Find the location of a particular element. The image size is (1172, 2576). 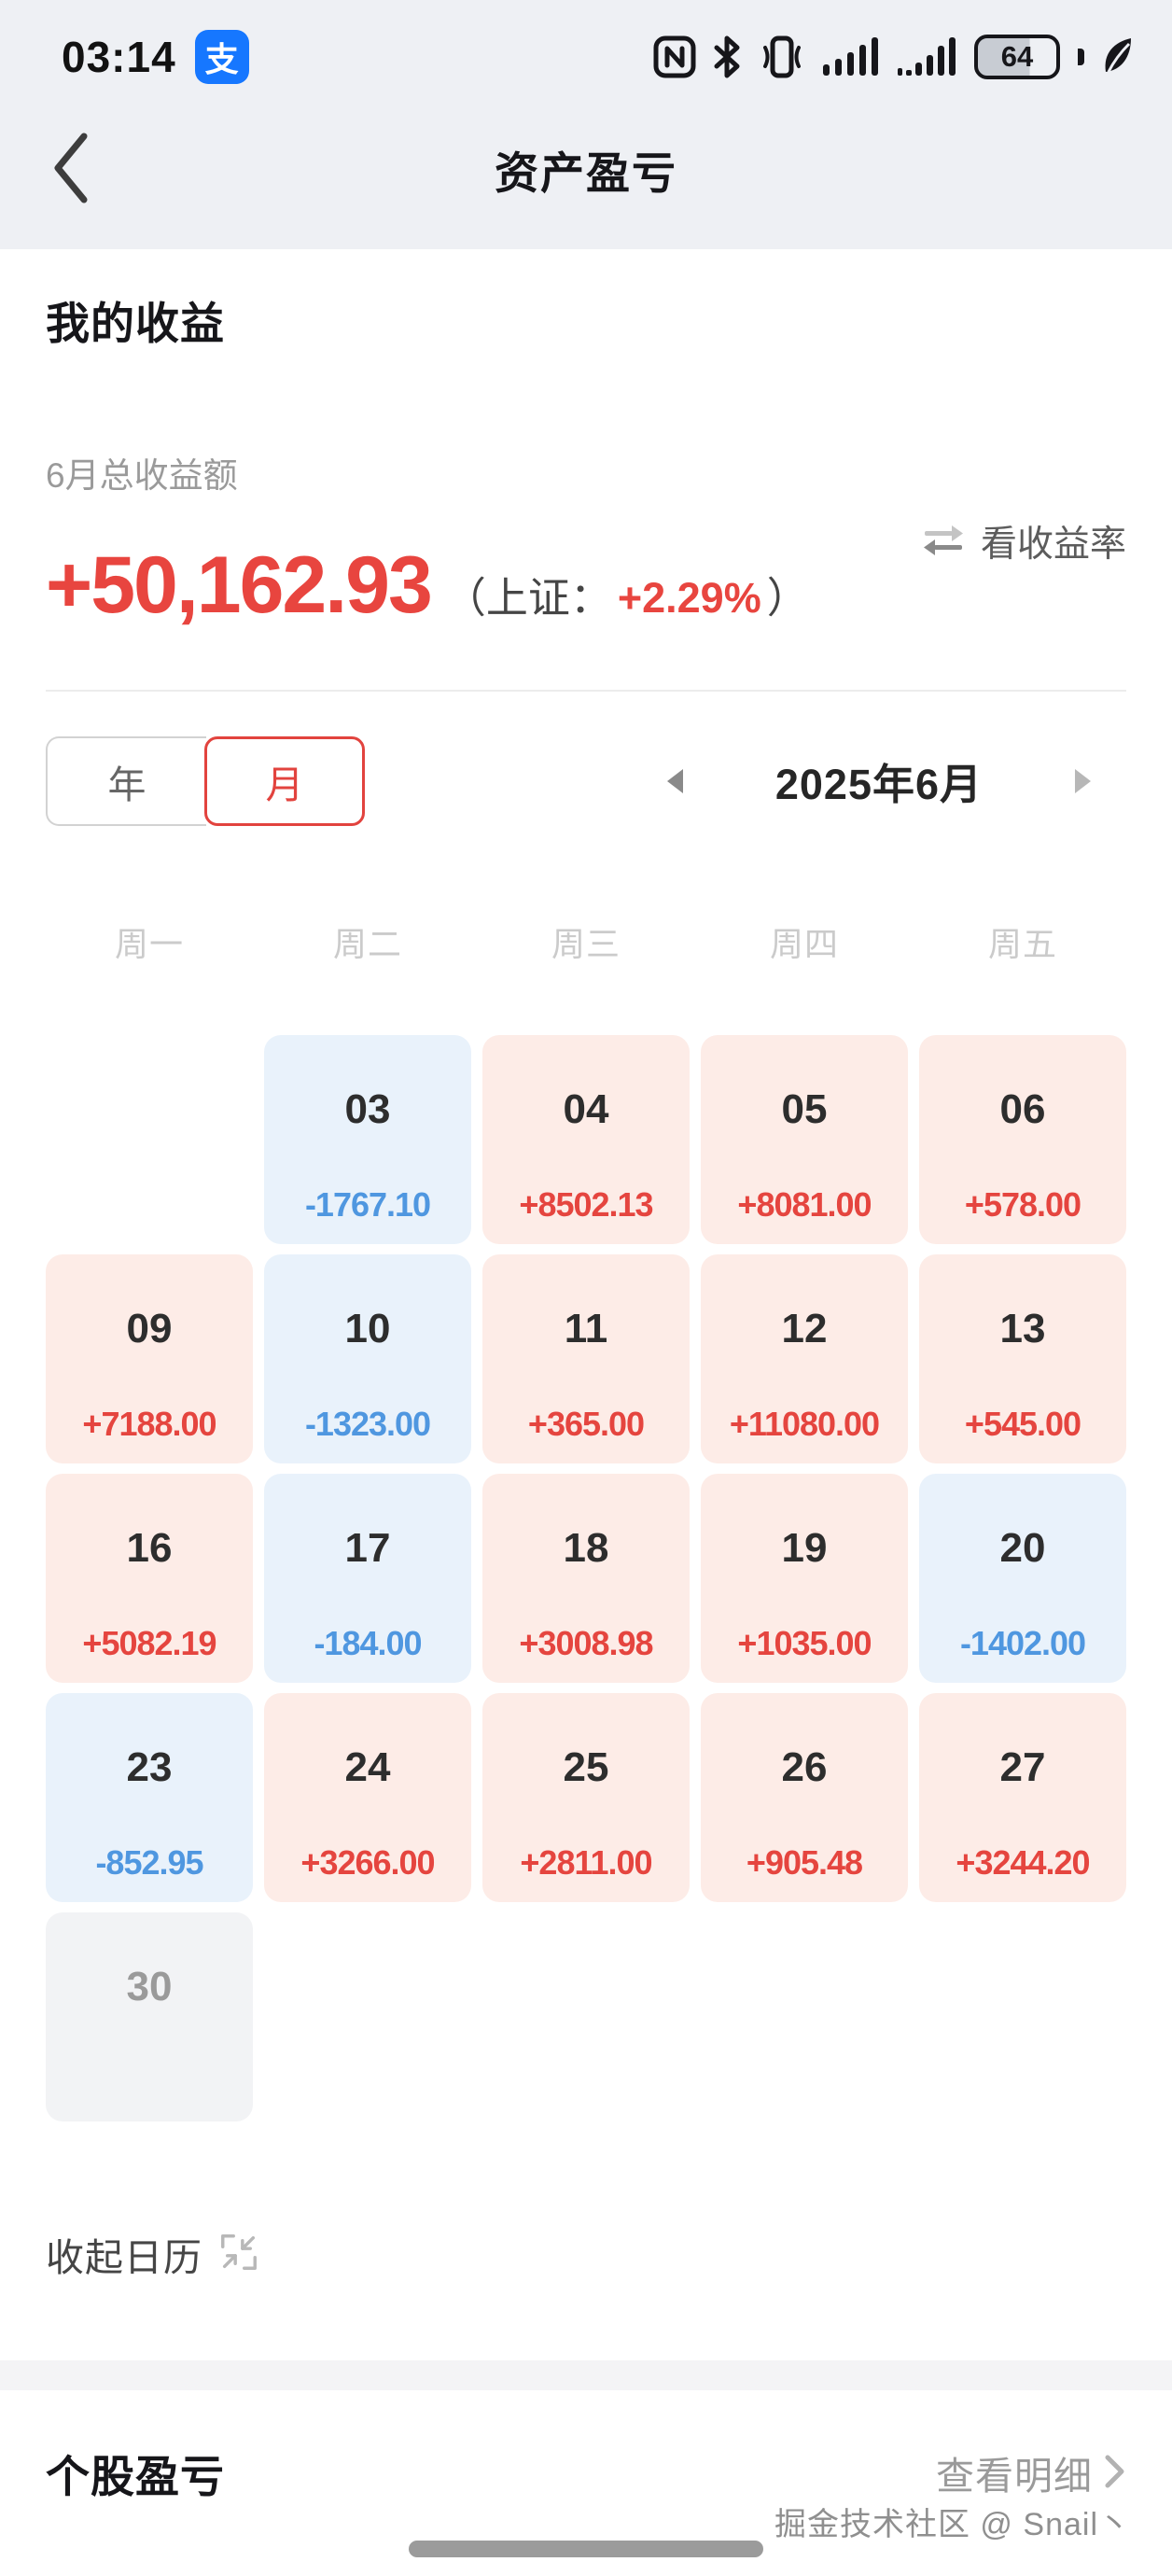

battery-nub is located at coordinates (1081, 57).